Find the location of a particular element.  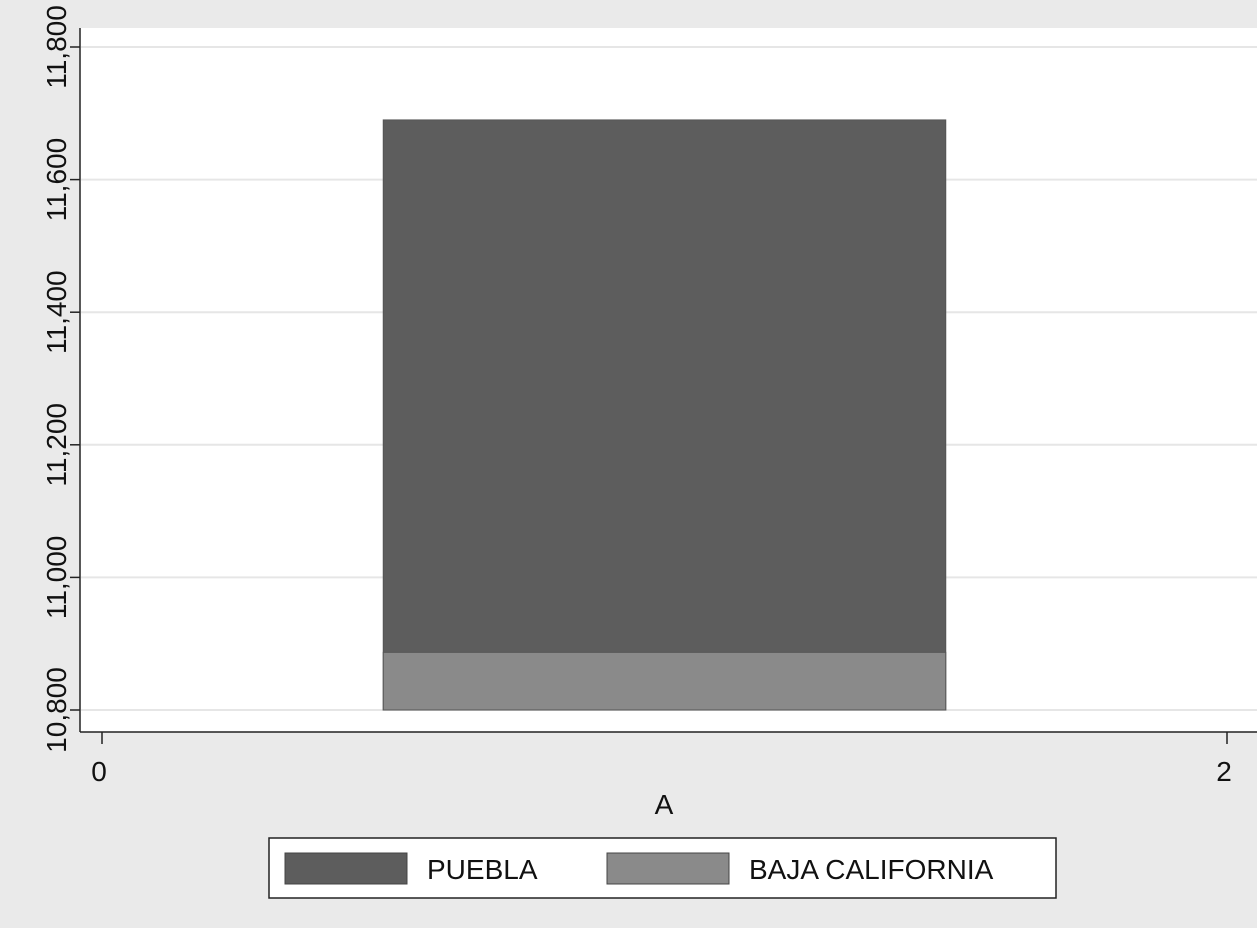

x-axis-label: A is located at coordinates (664, 804).